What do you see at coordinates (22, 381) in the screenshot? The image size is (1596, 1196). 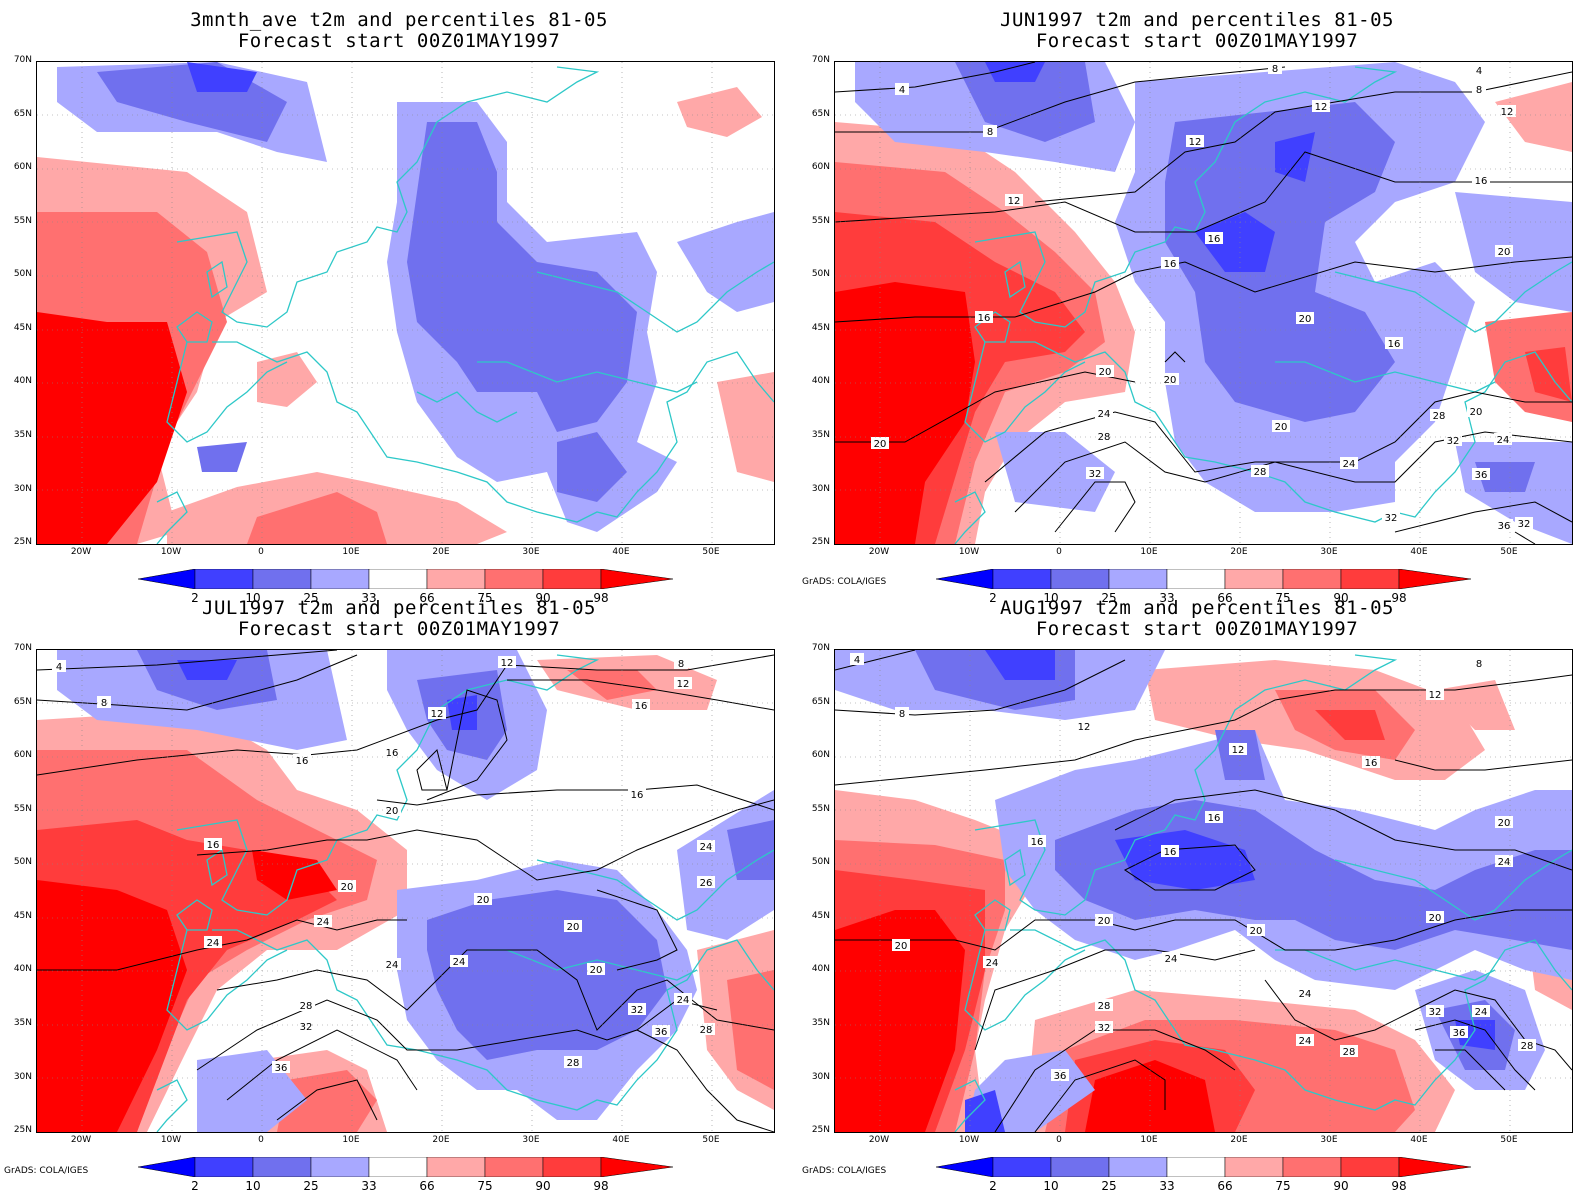 I see `lat-label: 40N` at bounding box center [22, 381].